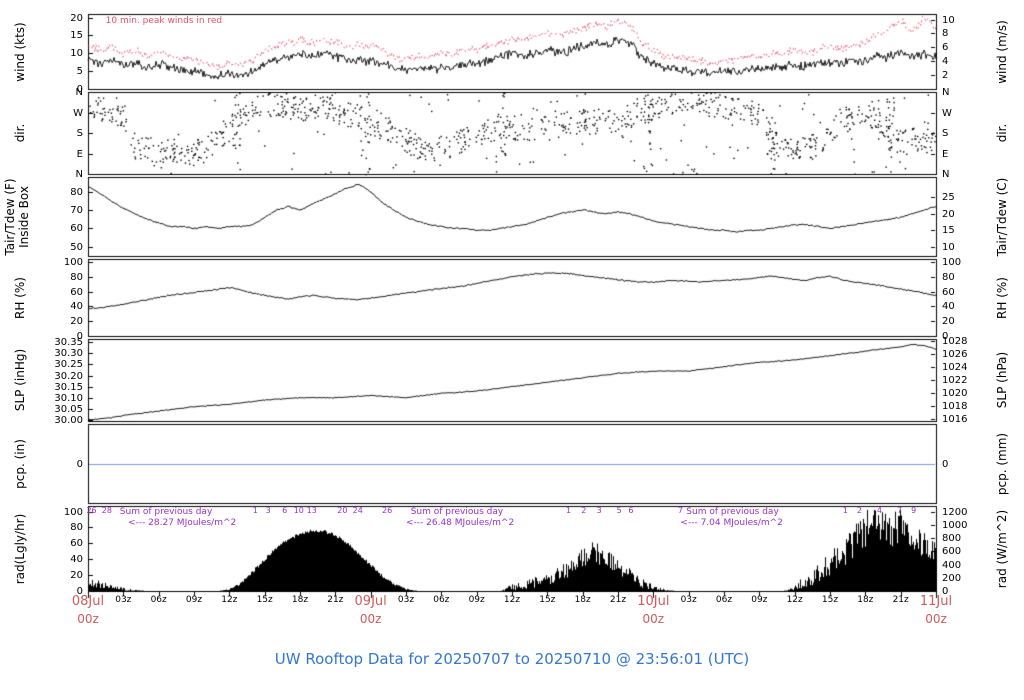  Describe the element at coordinates (460, 523) in the screenshot. I see `sum-of-previous-day-value: <--- 26.48 MJoules/m^2` at that location.